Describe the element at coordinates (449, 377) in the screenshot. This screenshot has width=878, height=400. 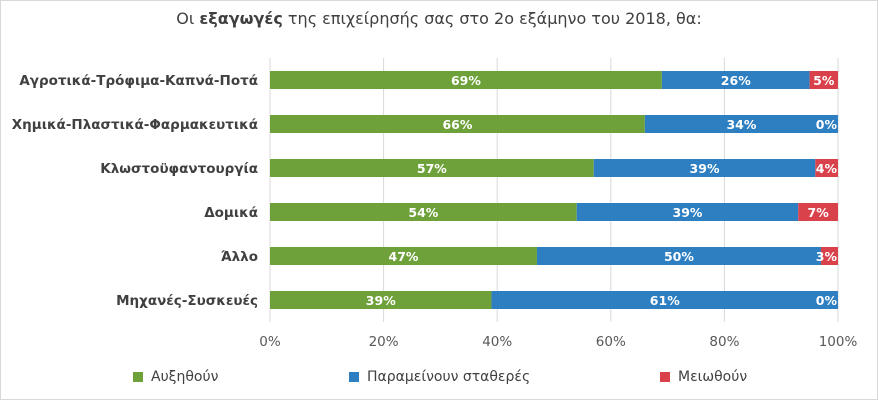
I see `legend-label-stable: Παραμείνουν σταθερές` at that location.